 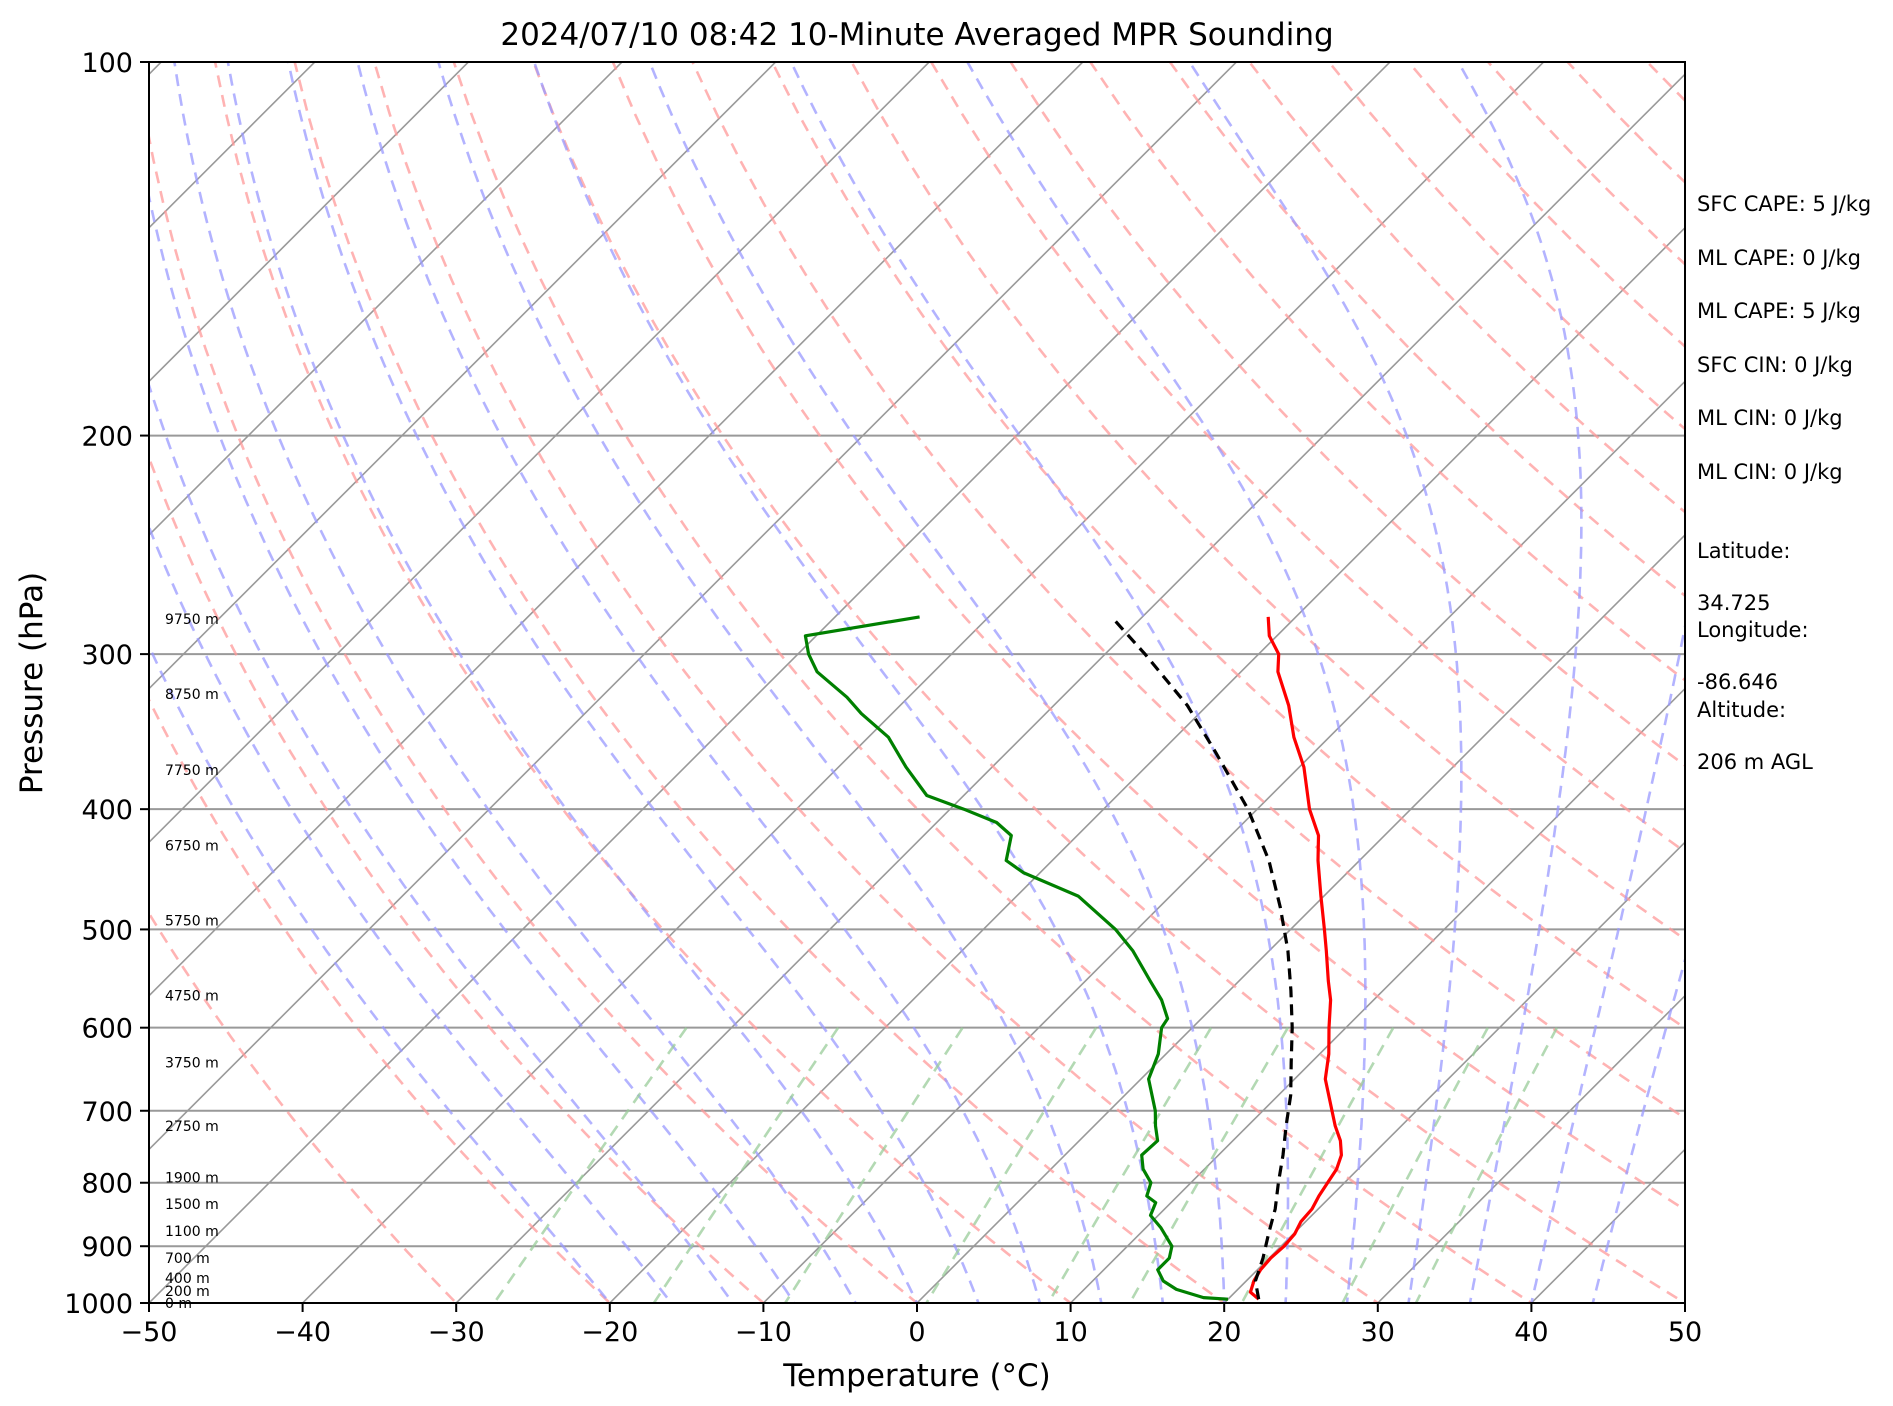 I want to click on stat-ml-cin: ML CIN: 0 J/kg, so click(x=1770, y=418).